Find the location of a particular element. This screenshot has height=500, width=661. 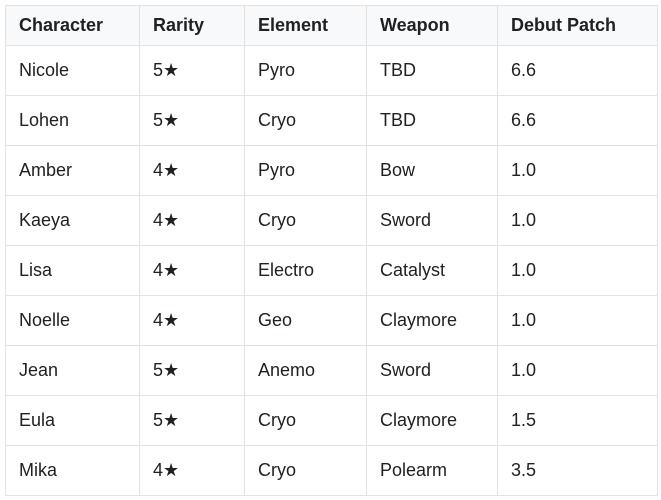

cell-debut-patch: 3.5 is located at coordinates (577, 470).